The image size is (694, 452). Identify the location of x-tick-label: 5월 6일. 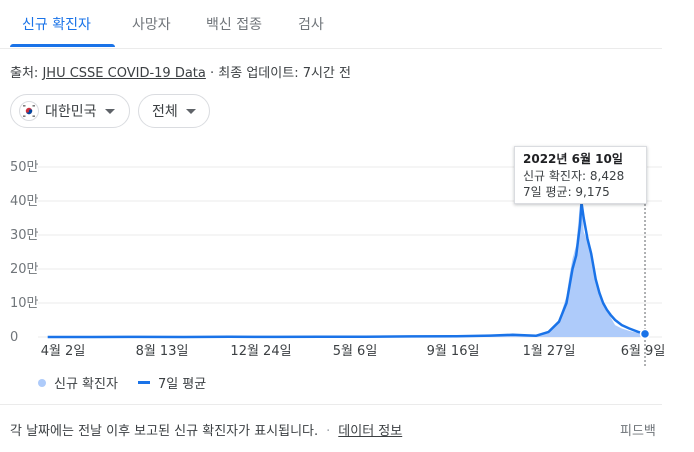
(355, 351).